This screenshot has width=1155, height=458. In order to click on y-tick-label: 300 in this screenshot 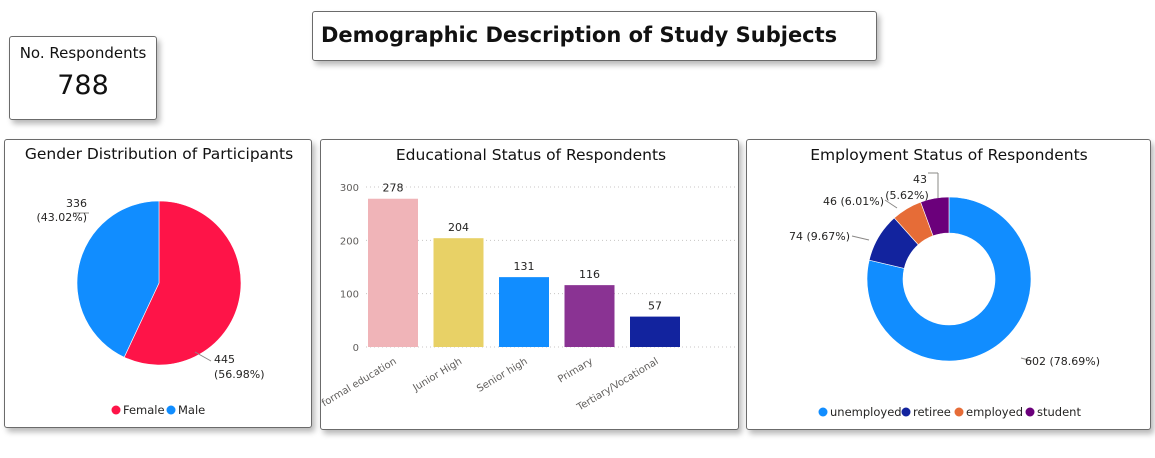, I will do `click(349, 188)`.